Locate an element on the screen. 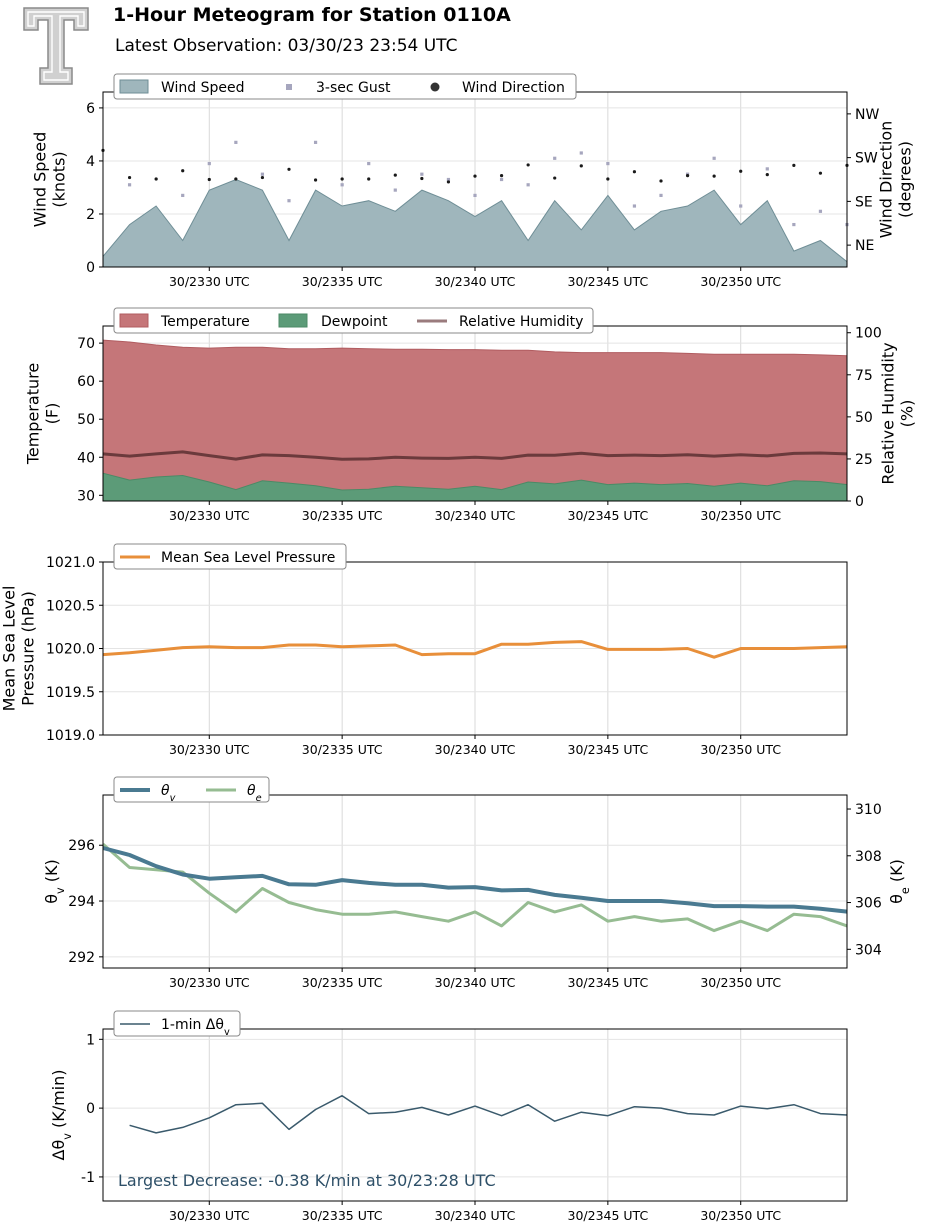 Image resolution: width=927 pixels, height=1231 pixels. page-title: 1-Hour Meteogram for Station 0110A is located at coordinates (312, 15).